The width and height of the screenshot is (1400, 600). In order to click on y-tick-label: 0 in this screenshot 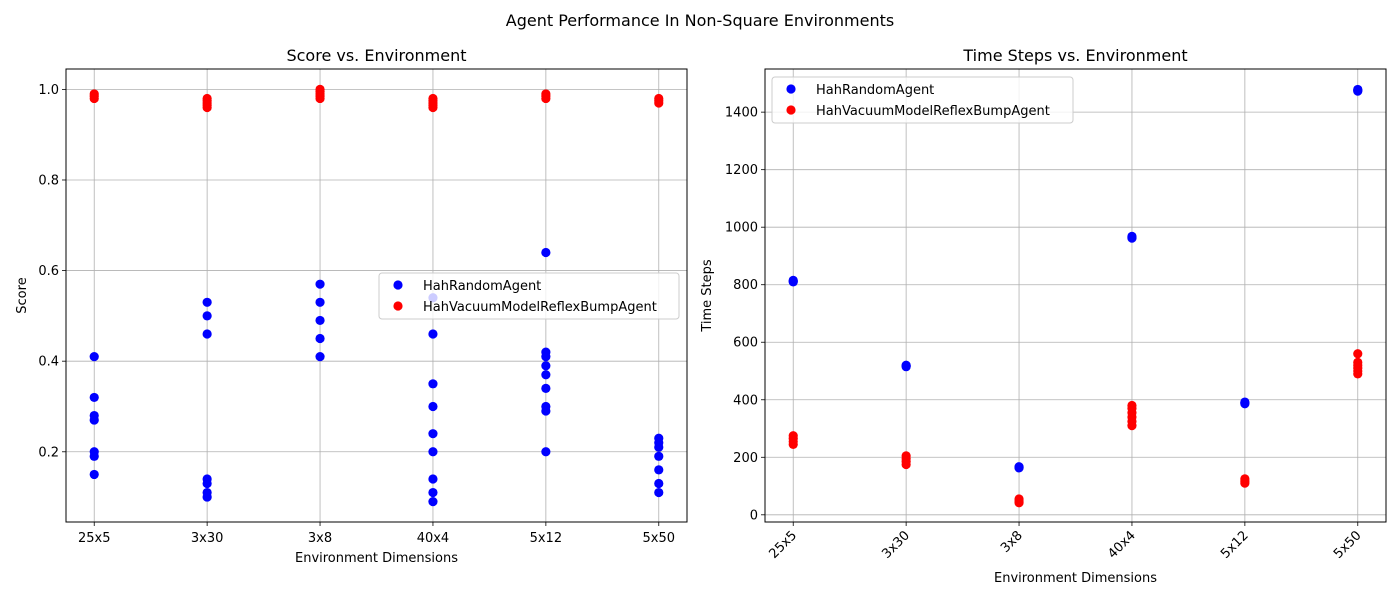, I will do `click(754, 515)`.